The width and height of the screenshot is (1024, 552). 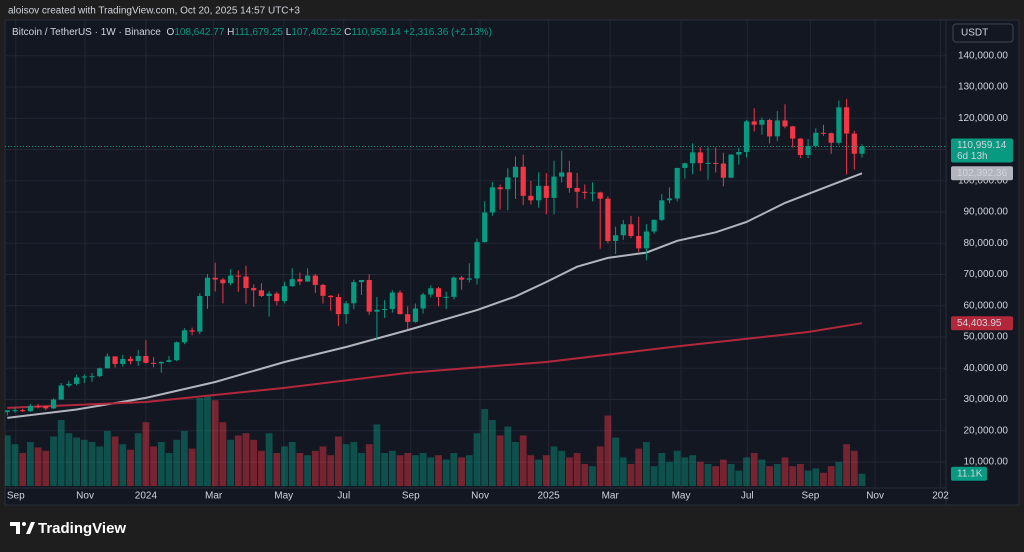 What do you see at coordinates (171, 32) in the screenshot?
I see `ohlc-key: O` at bounding box center [171, 32].